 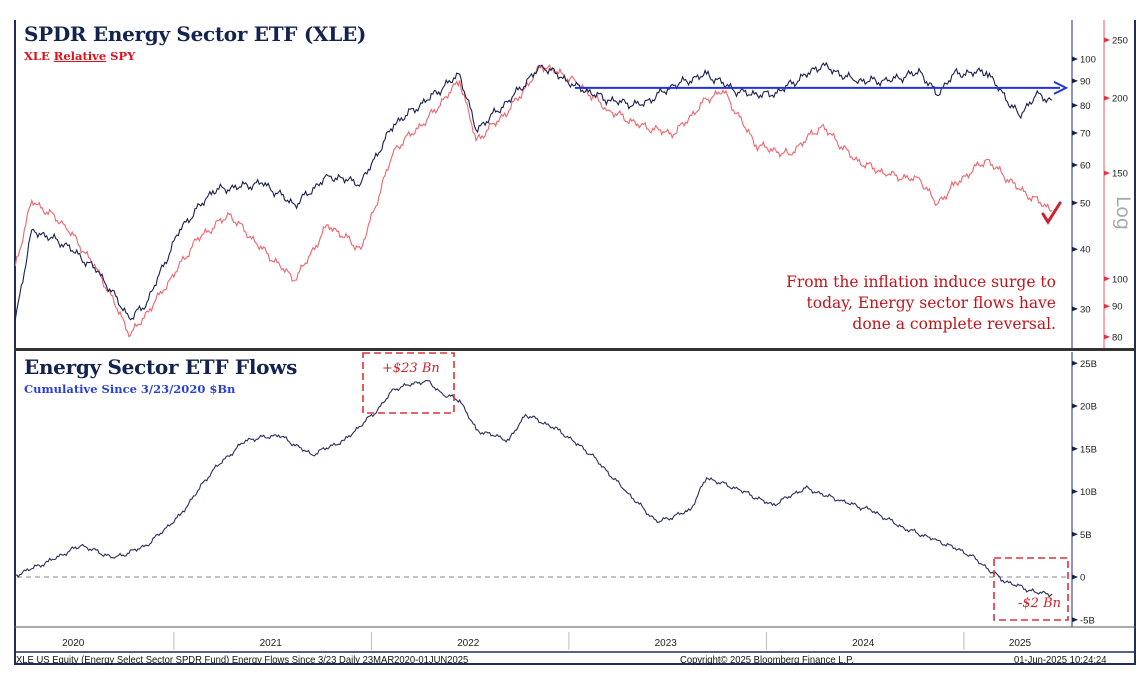 What do you see at coordinates (1088, 449) in the screenshot?
I see `flows-axis-tick-label: 15B` at bounding box center [1088, 449].